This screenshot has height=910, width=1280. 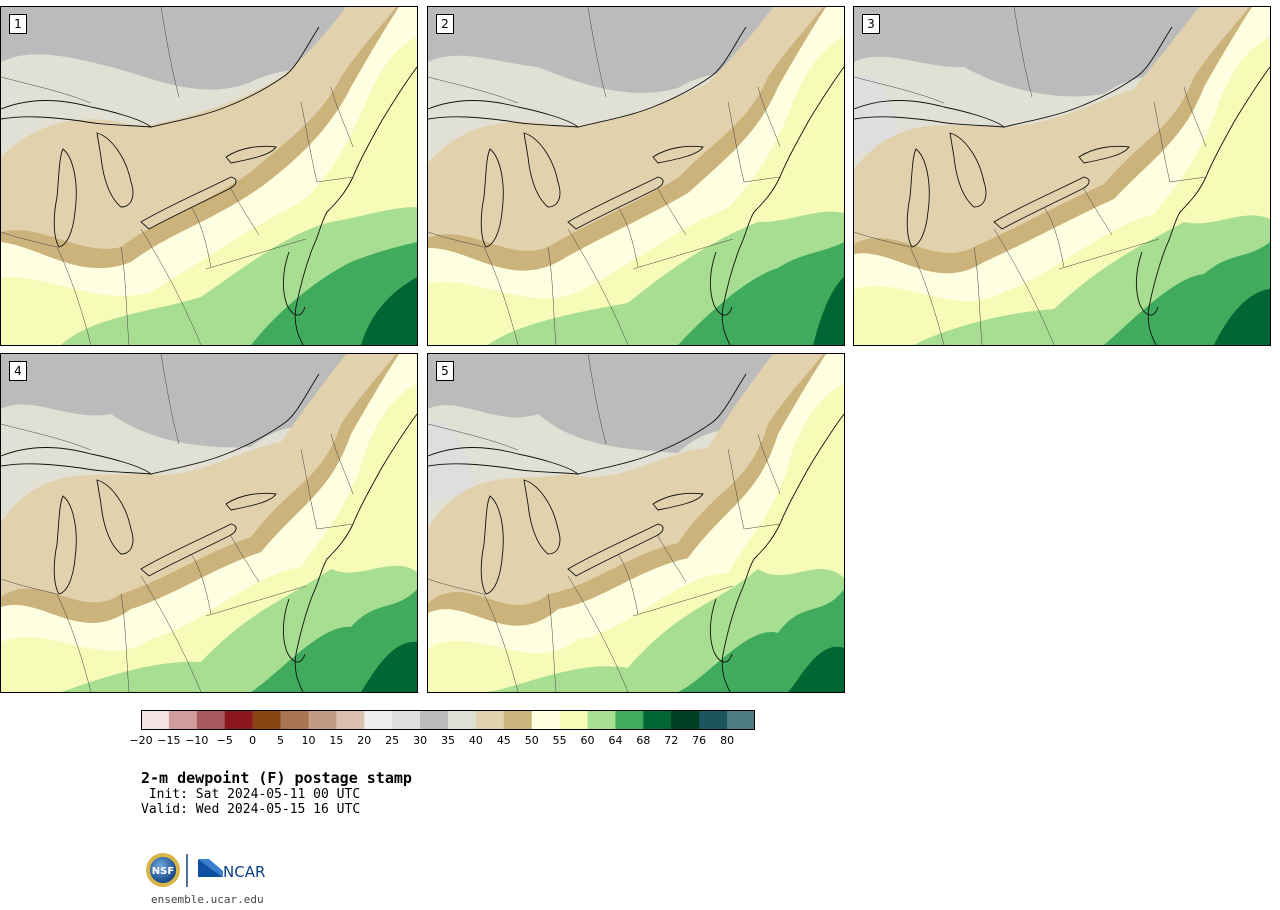 I want to click on forecast-panel-3: 3, so click(x=1062, y=176).